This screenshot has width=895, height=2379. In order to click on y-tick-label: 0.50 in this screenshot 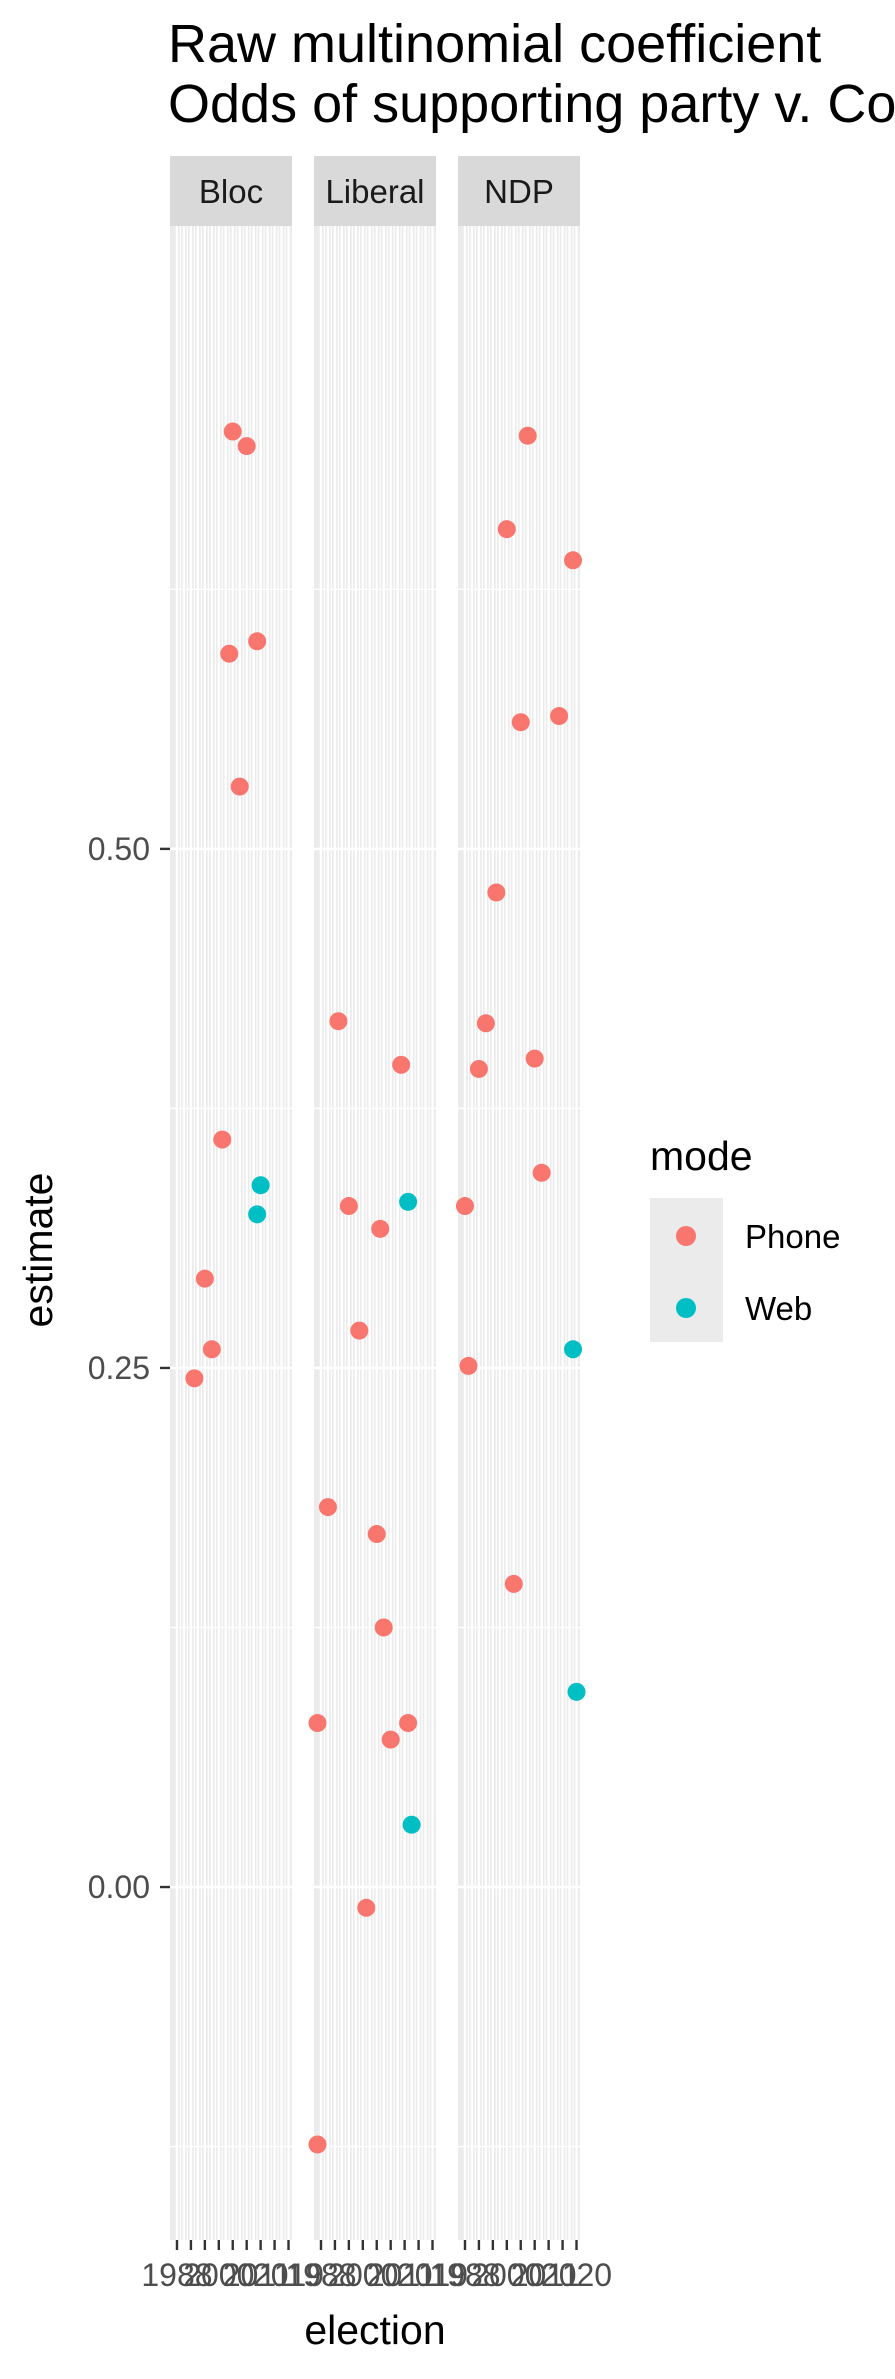, I will do `click(119, 849)`.